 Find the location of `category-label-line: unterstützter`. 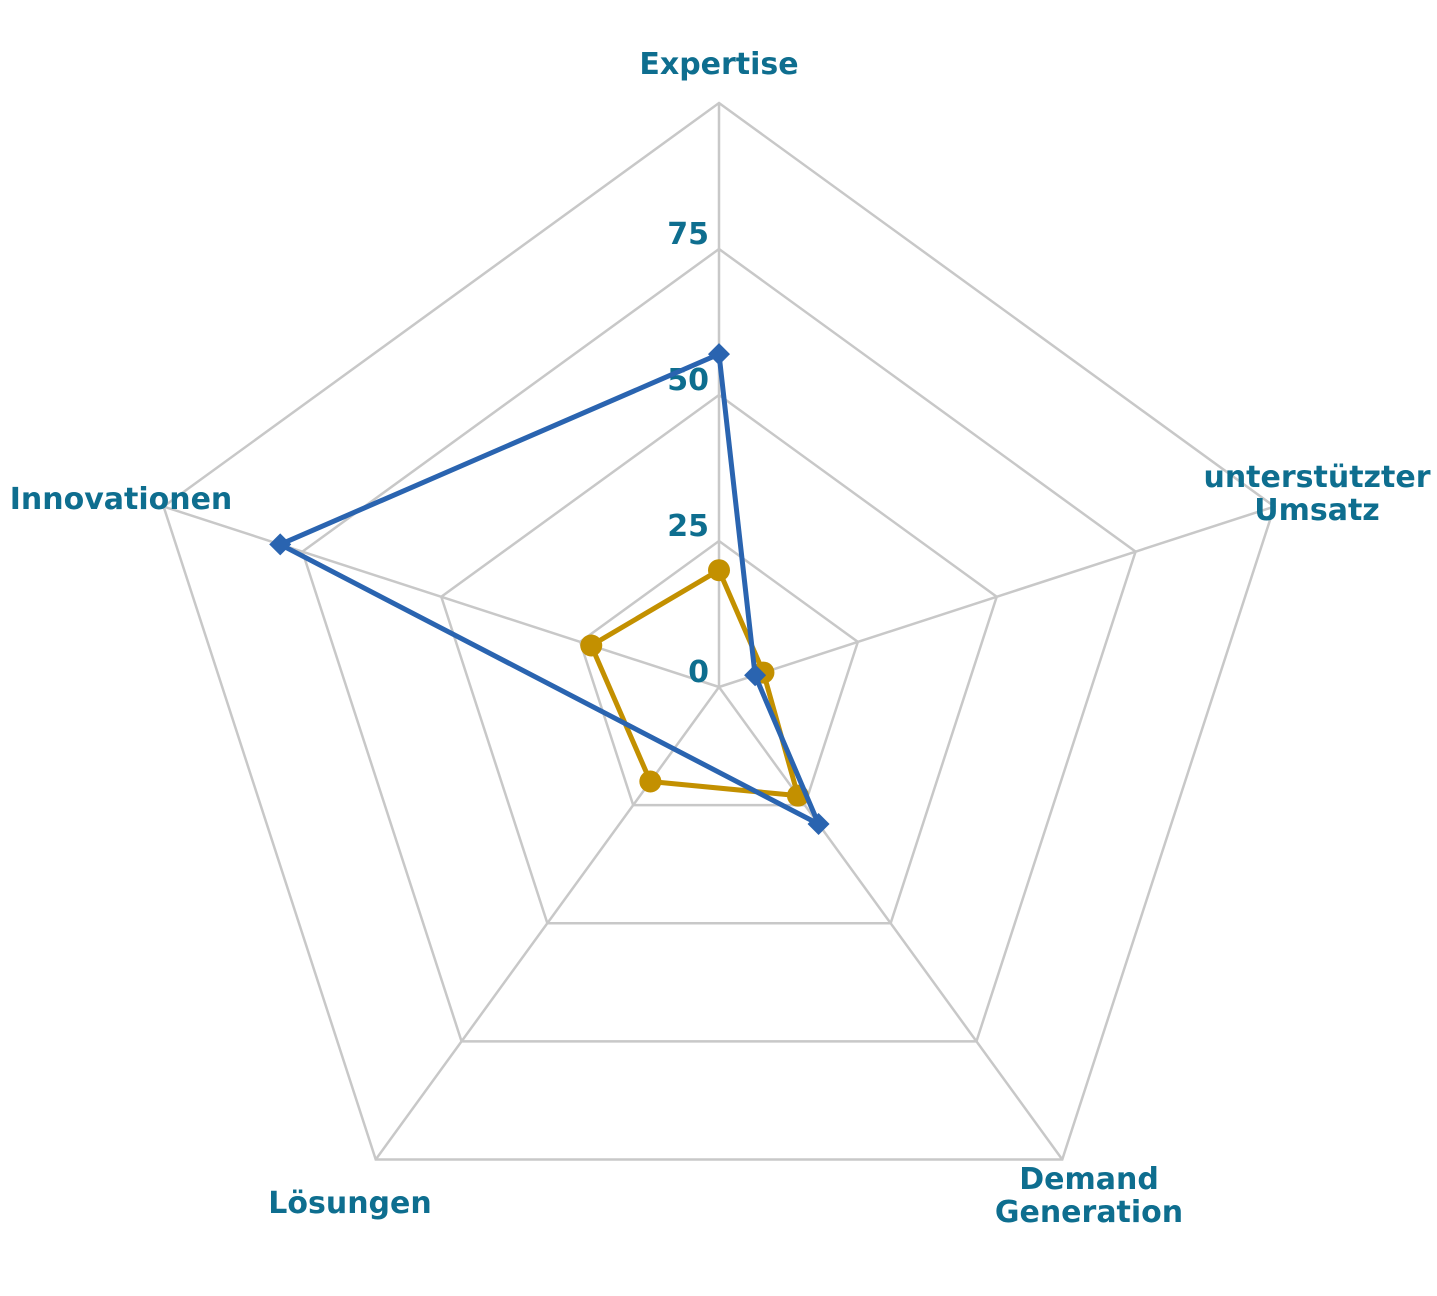

category-label-line: unterstützter is located at coordinates (1316, 477).